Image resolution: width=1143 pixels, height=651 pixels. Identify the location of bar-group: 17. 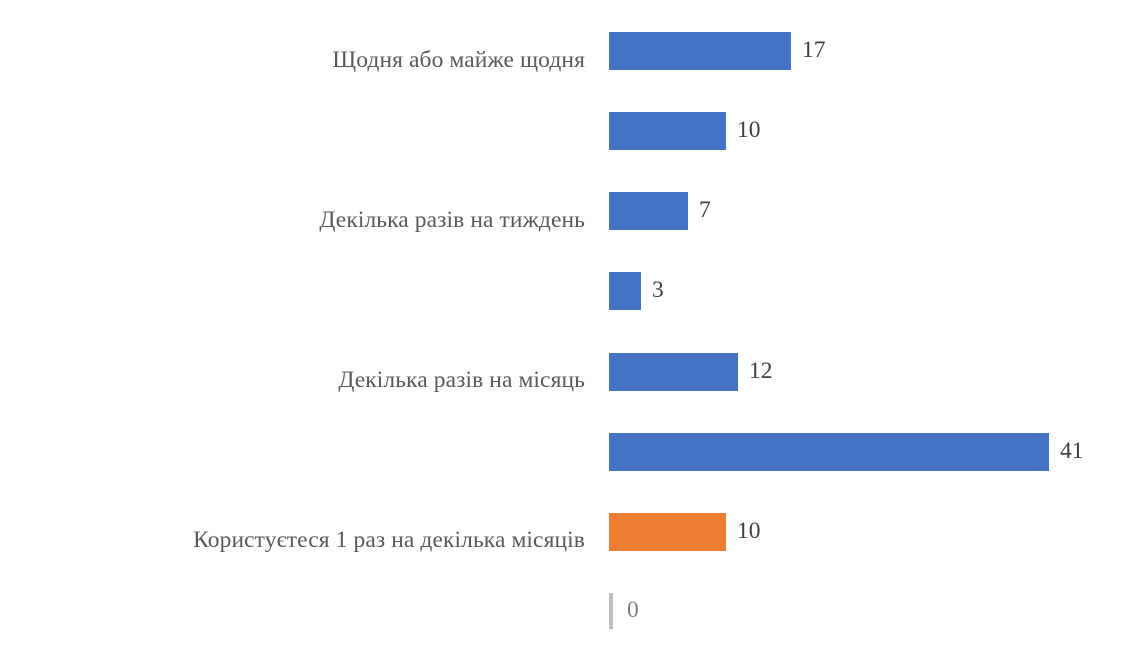
(717, 51).